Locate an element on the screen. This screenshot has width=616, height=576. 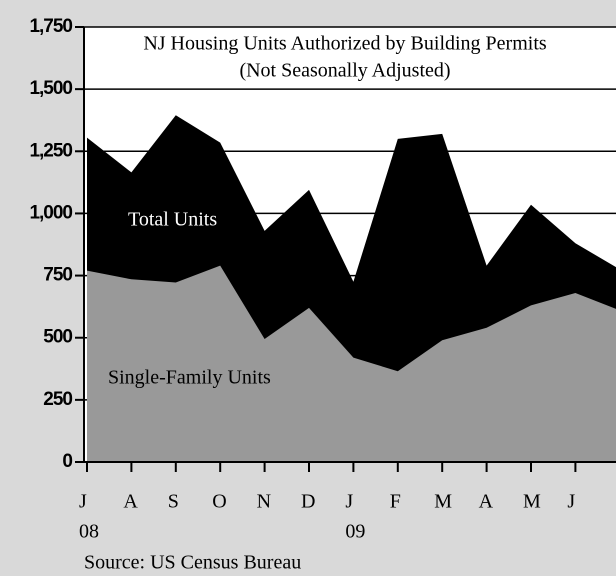
x-year-label: 09 is located at coordinates (355, 532).